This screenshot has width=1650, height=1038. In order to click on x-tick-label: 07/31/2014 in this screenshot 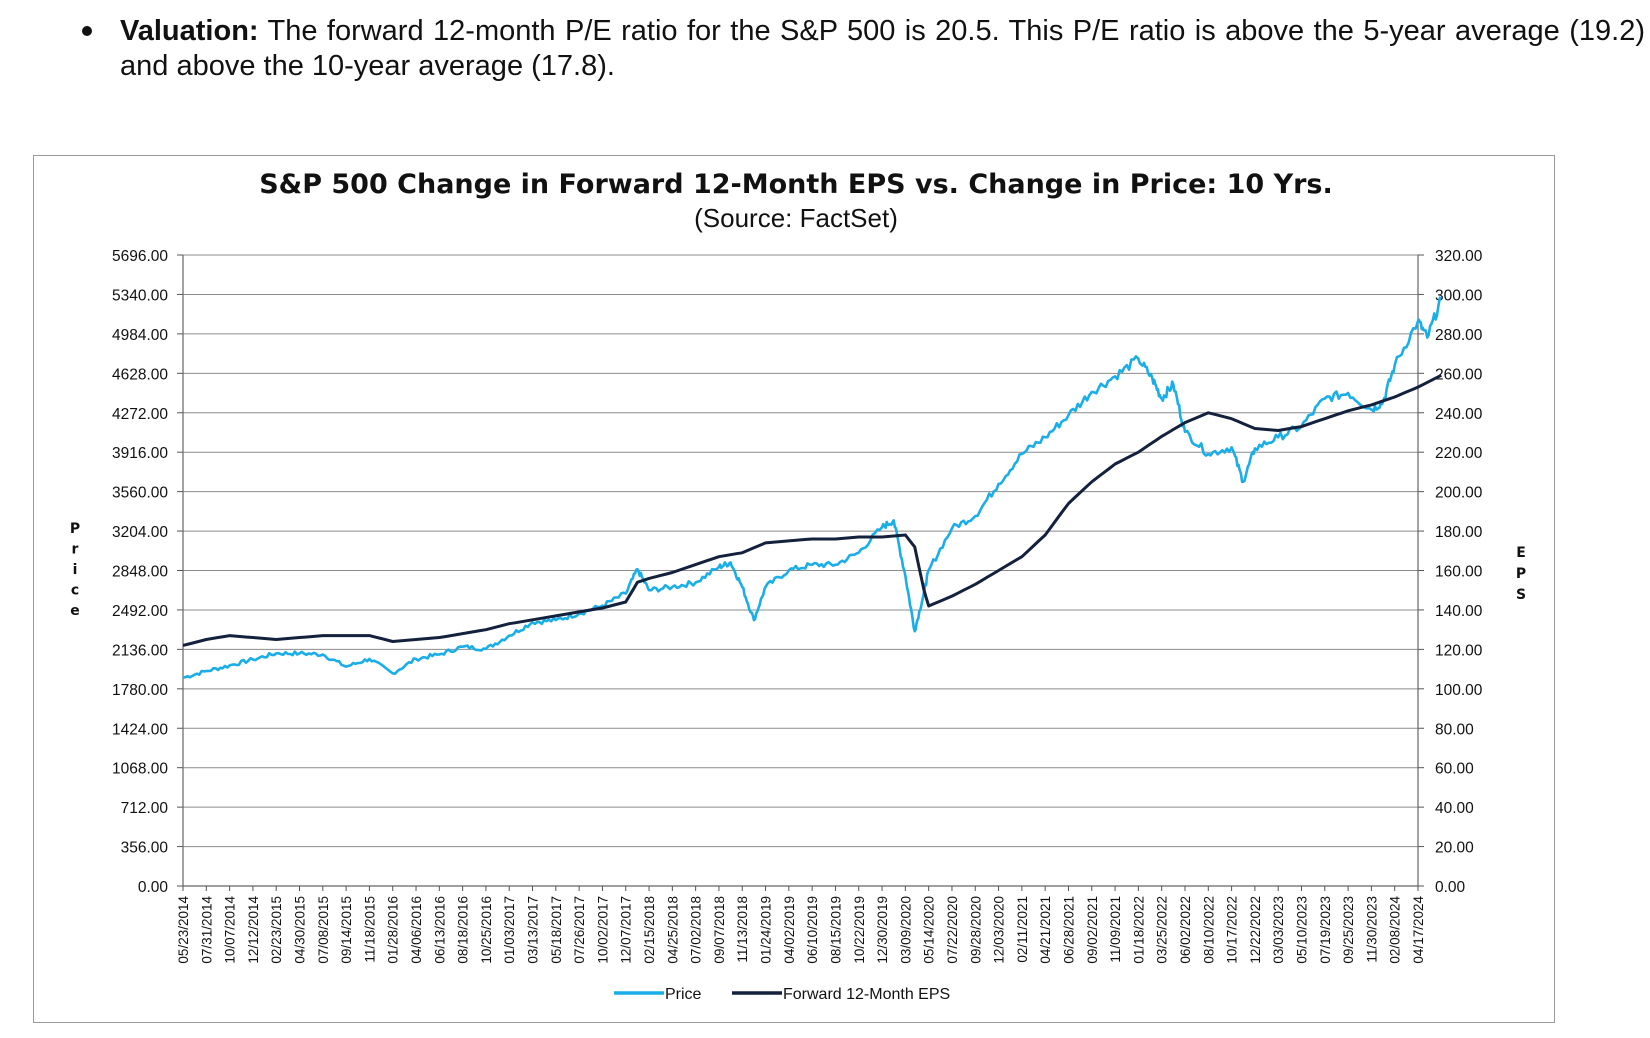, I will do `click(206, 930)`.